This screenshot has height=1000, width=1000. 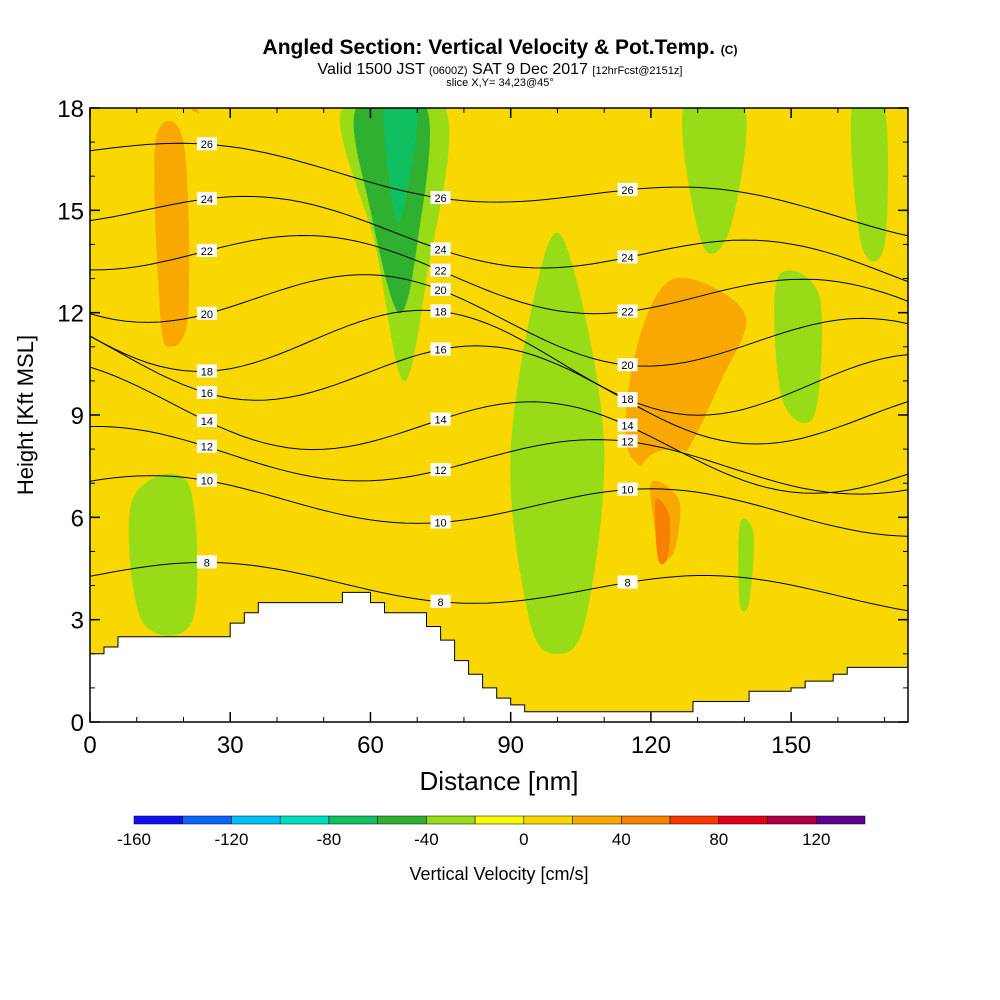 I want to click on slice-info: slice X,Y= 34,23@45°, so click(x=500, y=83).